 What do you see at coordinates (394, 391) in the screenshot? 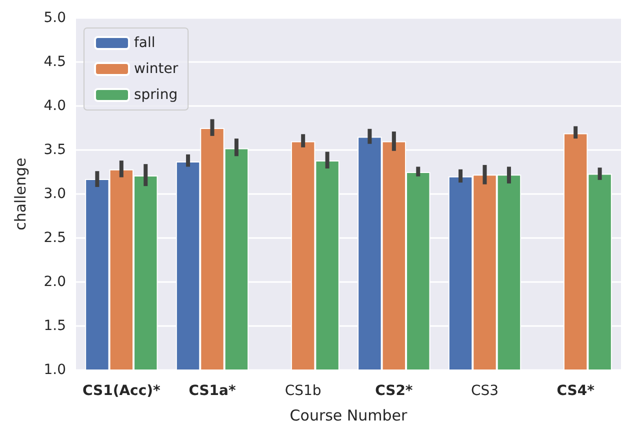
I see `x-tick-label: CS2*` at bounding box center [394, 391].